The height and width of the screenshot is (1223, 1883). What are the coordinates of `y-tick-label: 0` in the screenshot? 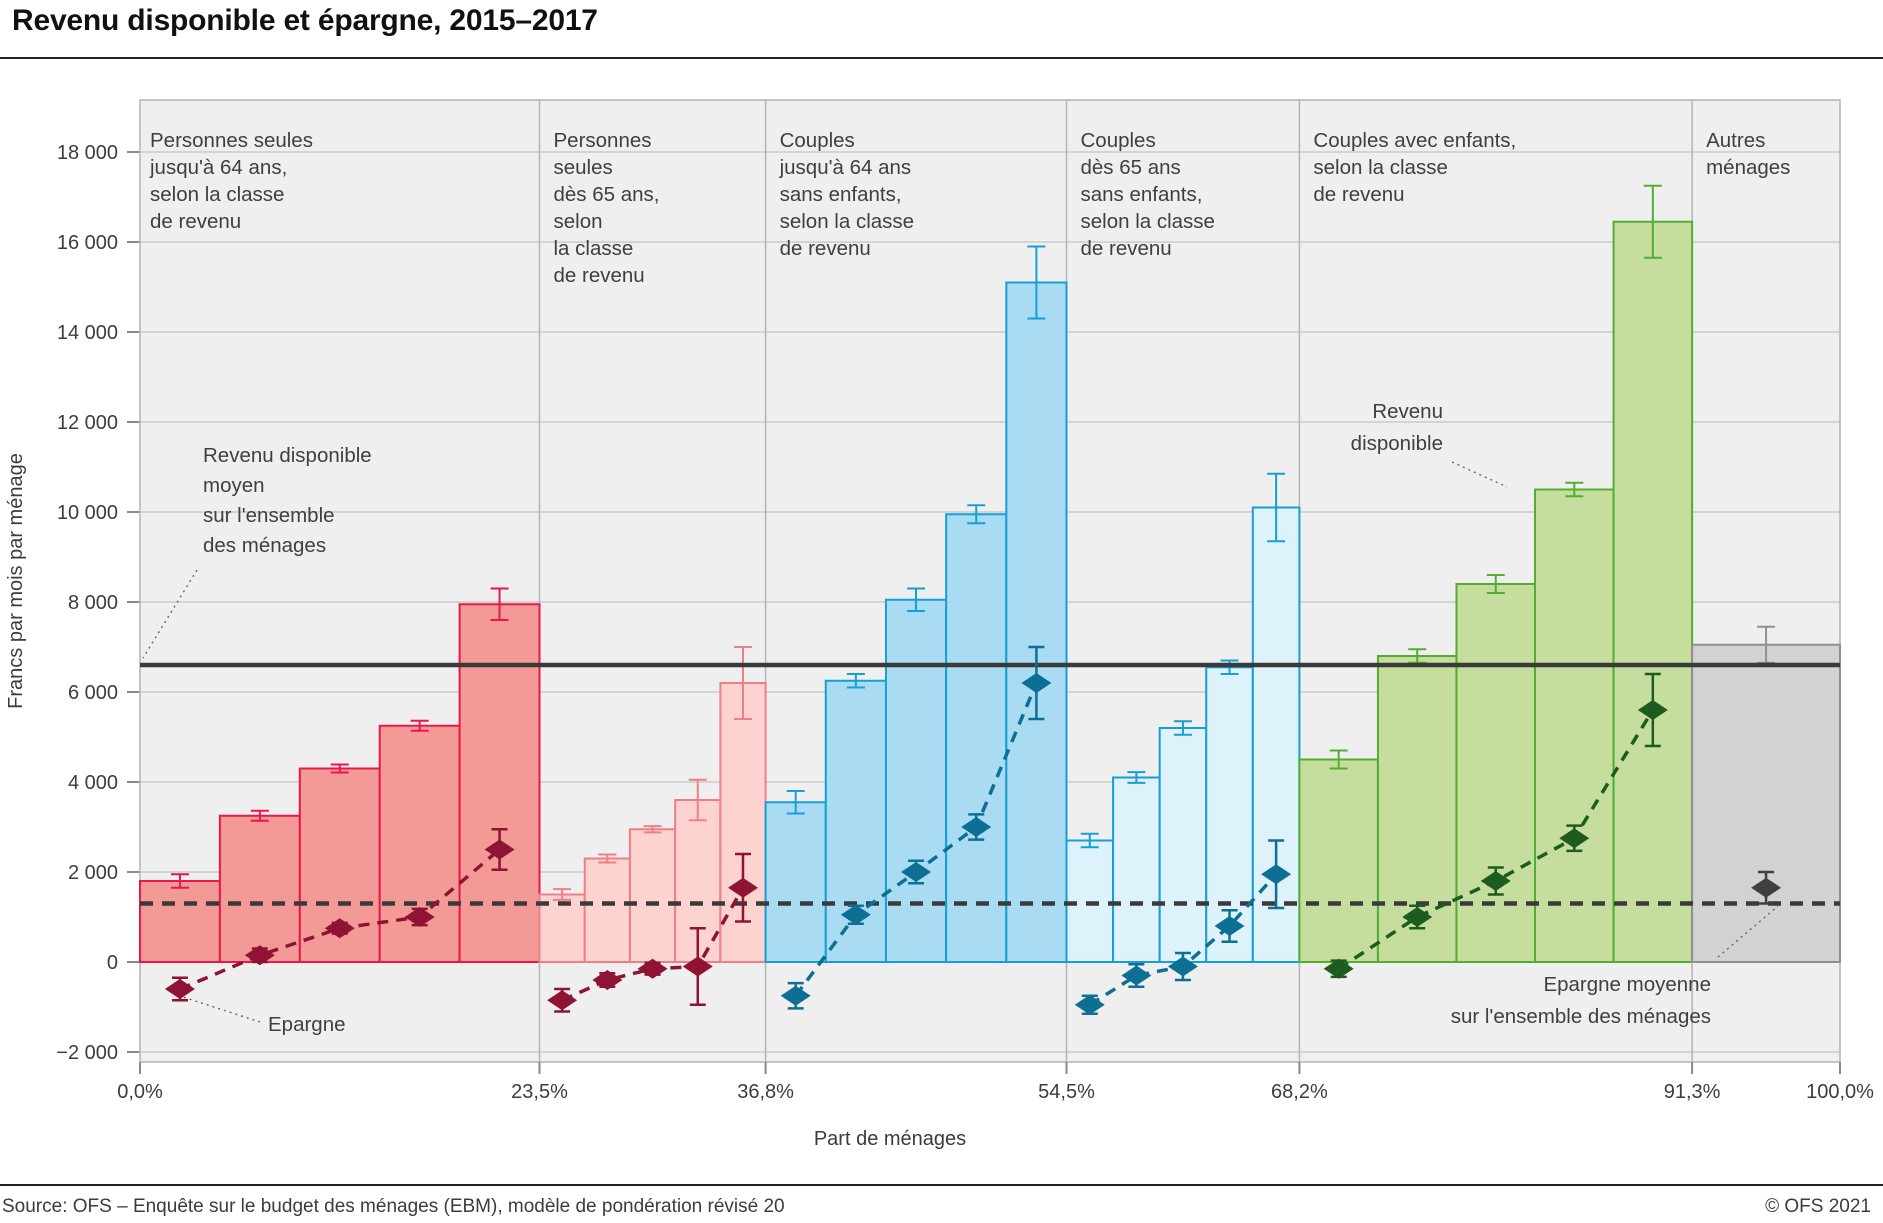 It's located at (112, 963).